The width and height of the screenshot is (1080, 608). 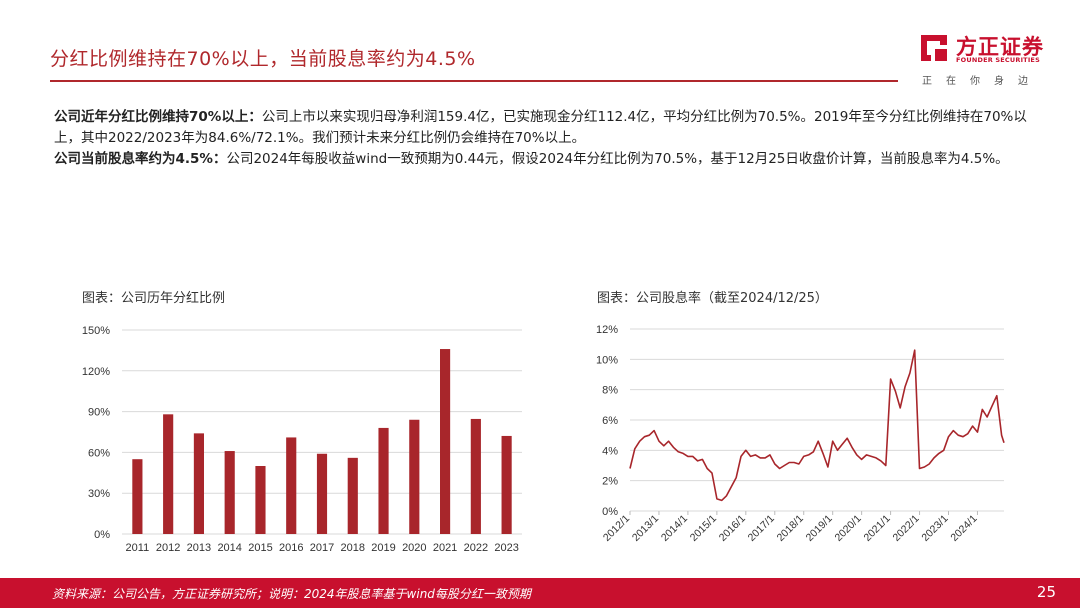 I want to click on x-tick-label: 2023, so click(x=506, y=548).